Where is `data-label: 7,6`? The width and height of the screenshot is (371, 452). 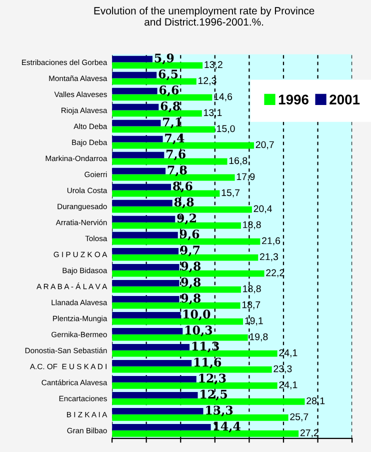 data-label: 7,6 is located at coordinates (176, 155).